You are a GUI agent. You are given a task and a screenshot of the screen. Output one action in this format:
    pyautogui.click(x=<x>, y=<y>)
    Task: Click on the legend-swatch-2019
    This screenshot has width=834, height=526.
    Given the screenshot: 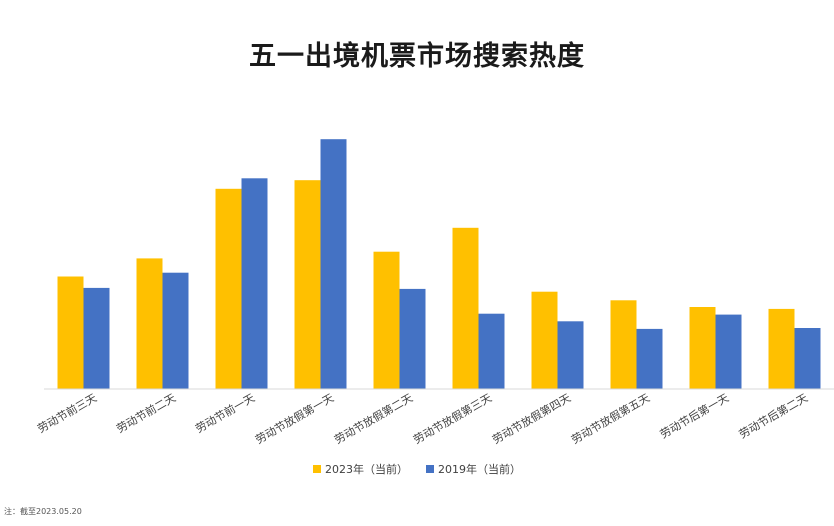 What is the action you would take?
    pyautogui.click(x=430, y=469)
    